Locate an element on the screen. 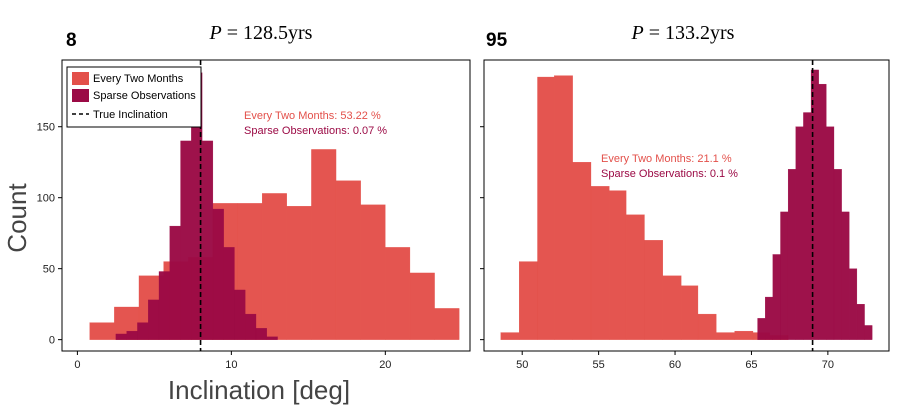  x-tick-label: 0 is located at coordinates (77, 365).